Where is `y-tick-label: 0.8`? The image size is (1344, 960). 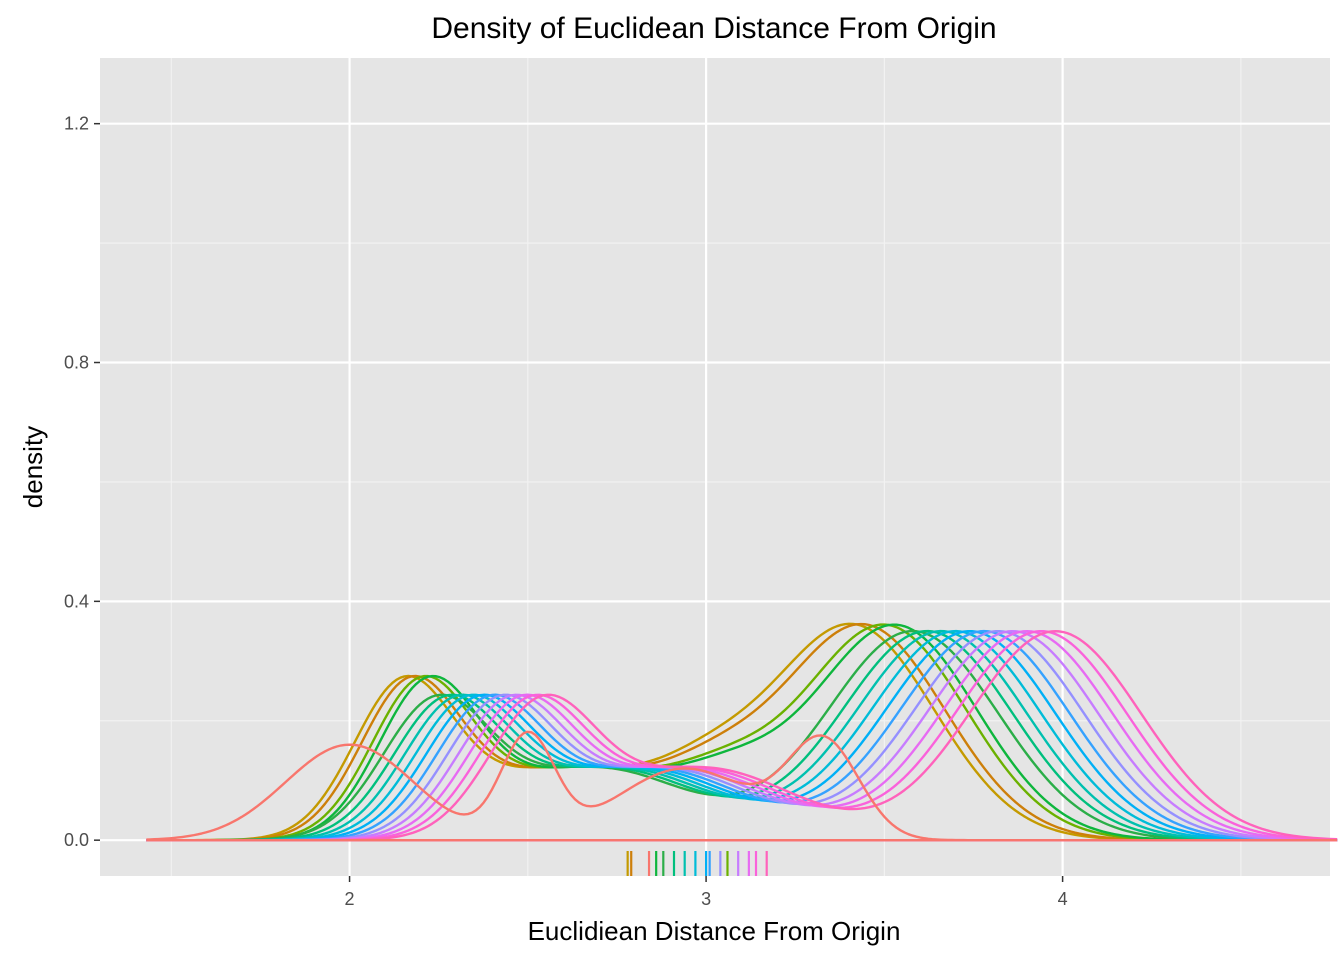
y-tick-label: 0.8 is located at coordinates (76, 363).